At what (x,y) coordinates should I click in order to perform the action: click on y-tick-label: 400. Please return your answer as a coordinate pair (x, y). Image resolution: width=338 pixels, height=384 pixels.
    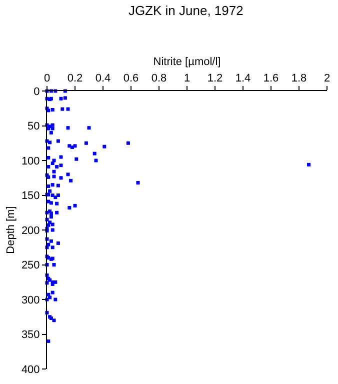
    Looking at the image, I should click on (30, 370).